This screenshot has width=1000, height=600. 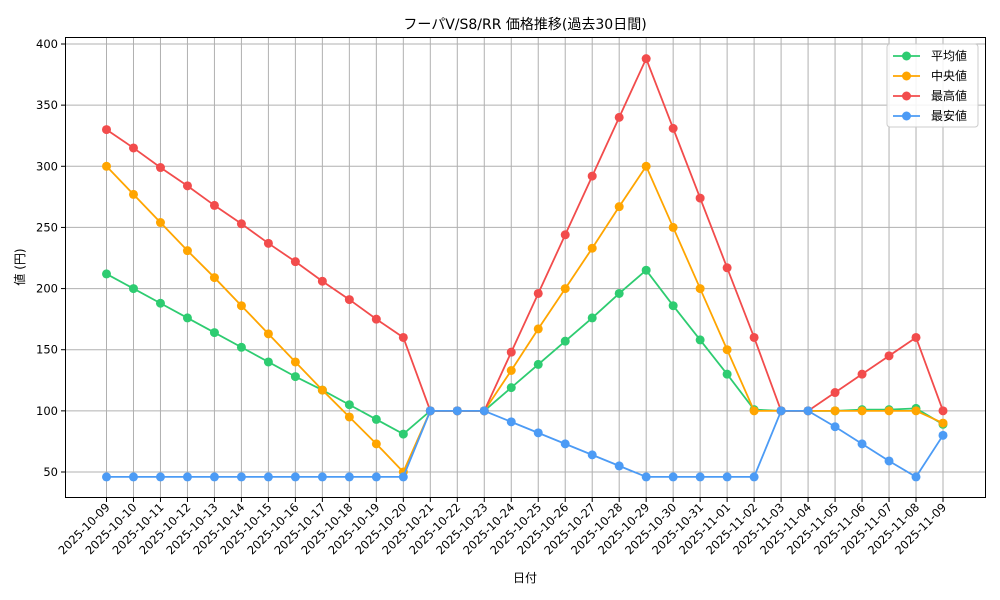 What do you see at coordinates (949, 95) in the screenshot?
I see `legend-label: 最高値` at bounding box center [949, 95].